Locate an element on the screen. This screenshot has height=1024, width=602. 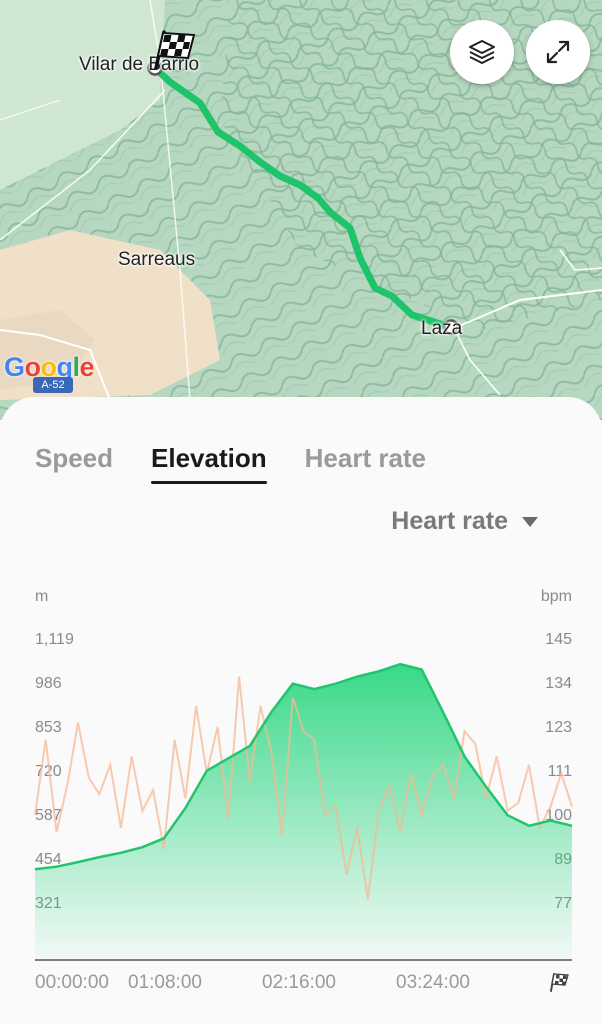
overlay-metric-dropdown: Heart rate is located at coordinates (464, 521).